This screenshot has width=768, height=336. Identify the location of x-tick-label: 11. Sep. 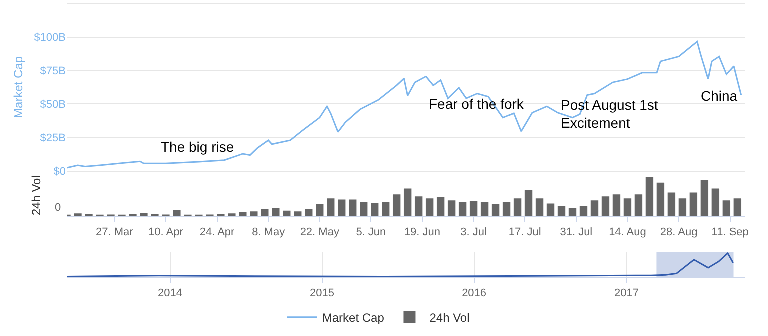
(730, 232).